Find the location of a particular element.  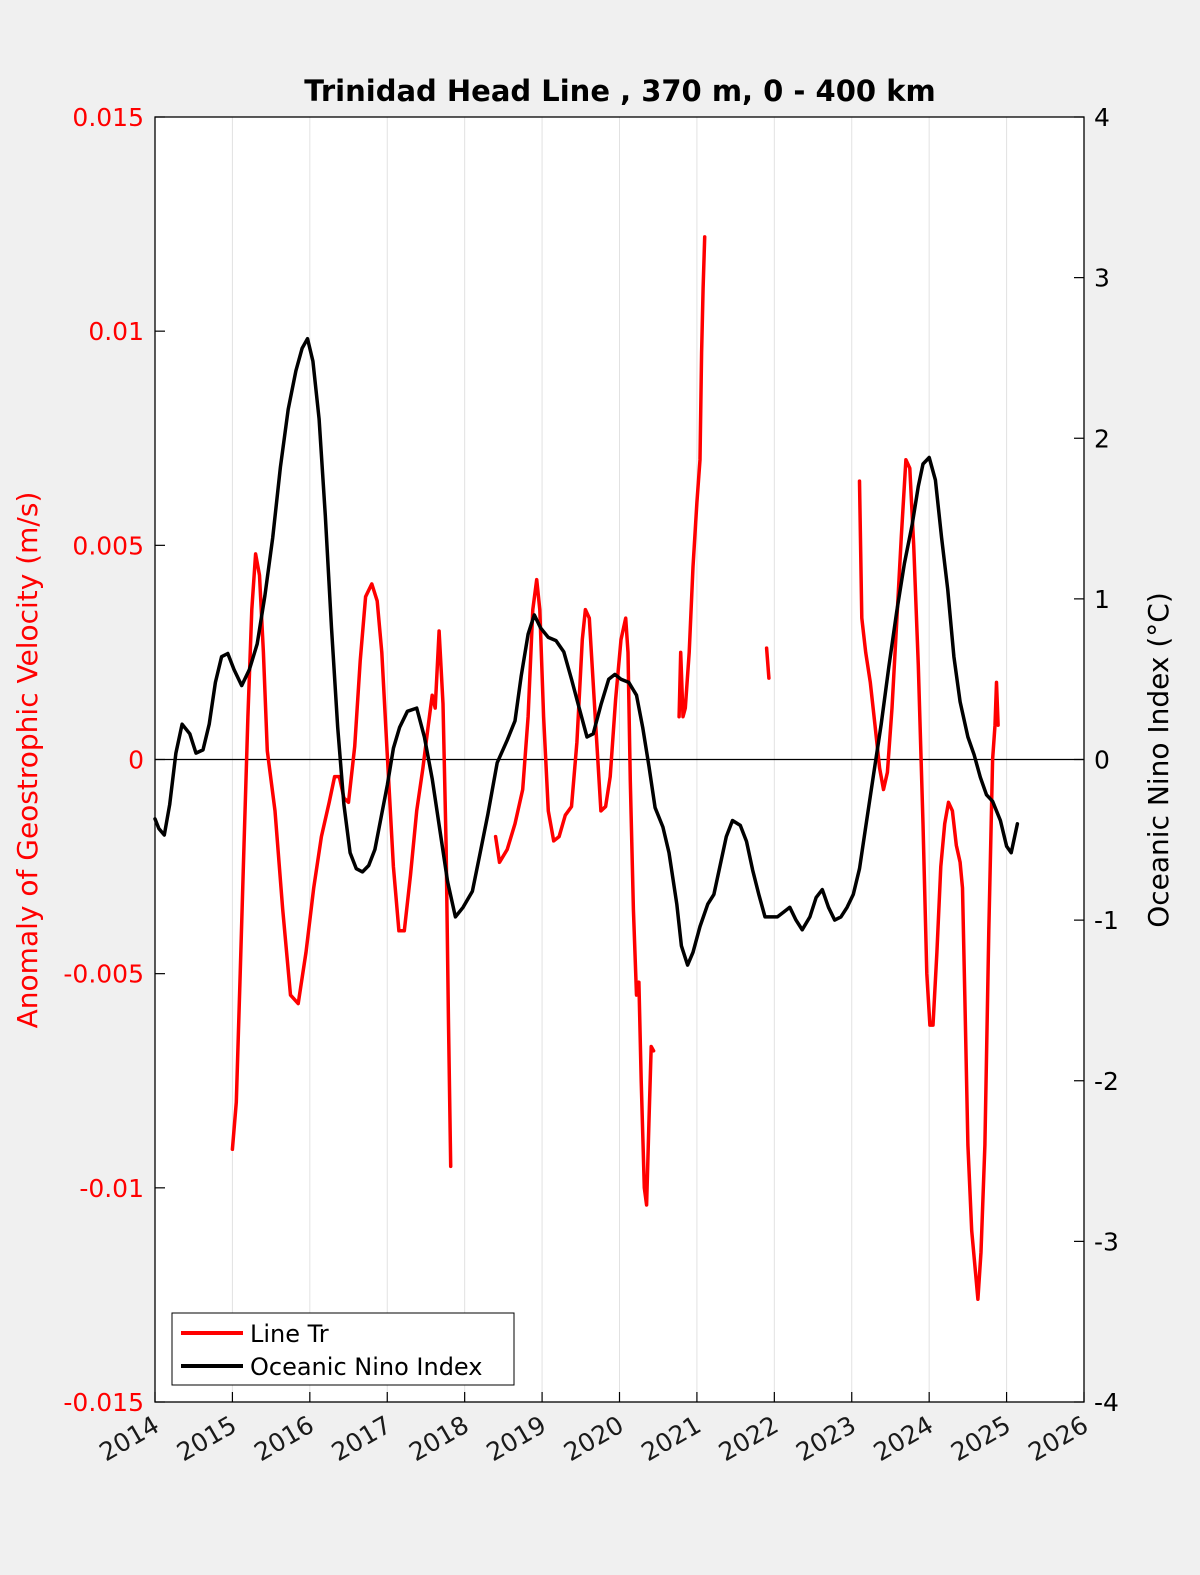

y-right-tick-label: 3 is located at coordinates (1102, 278).